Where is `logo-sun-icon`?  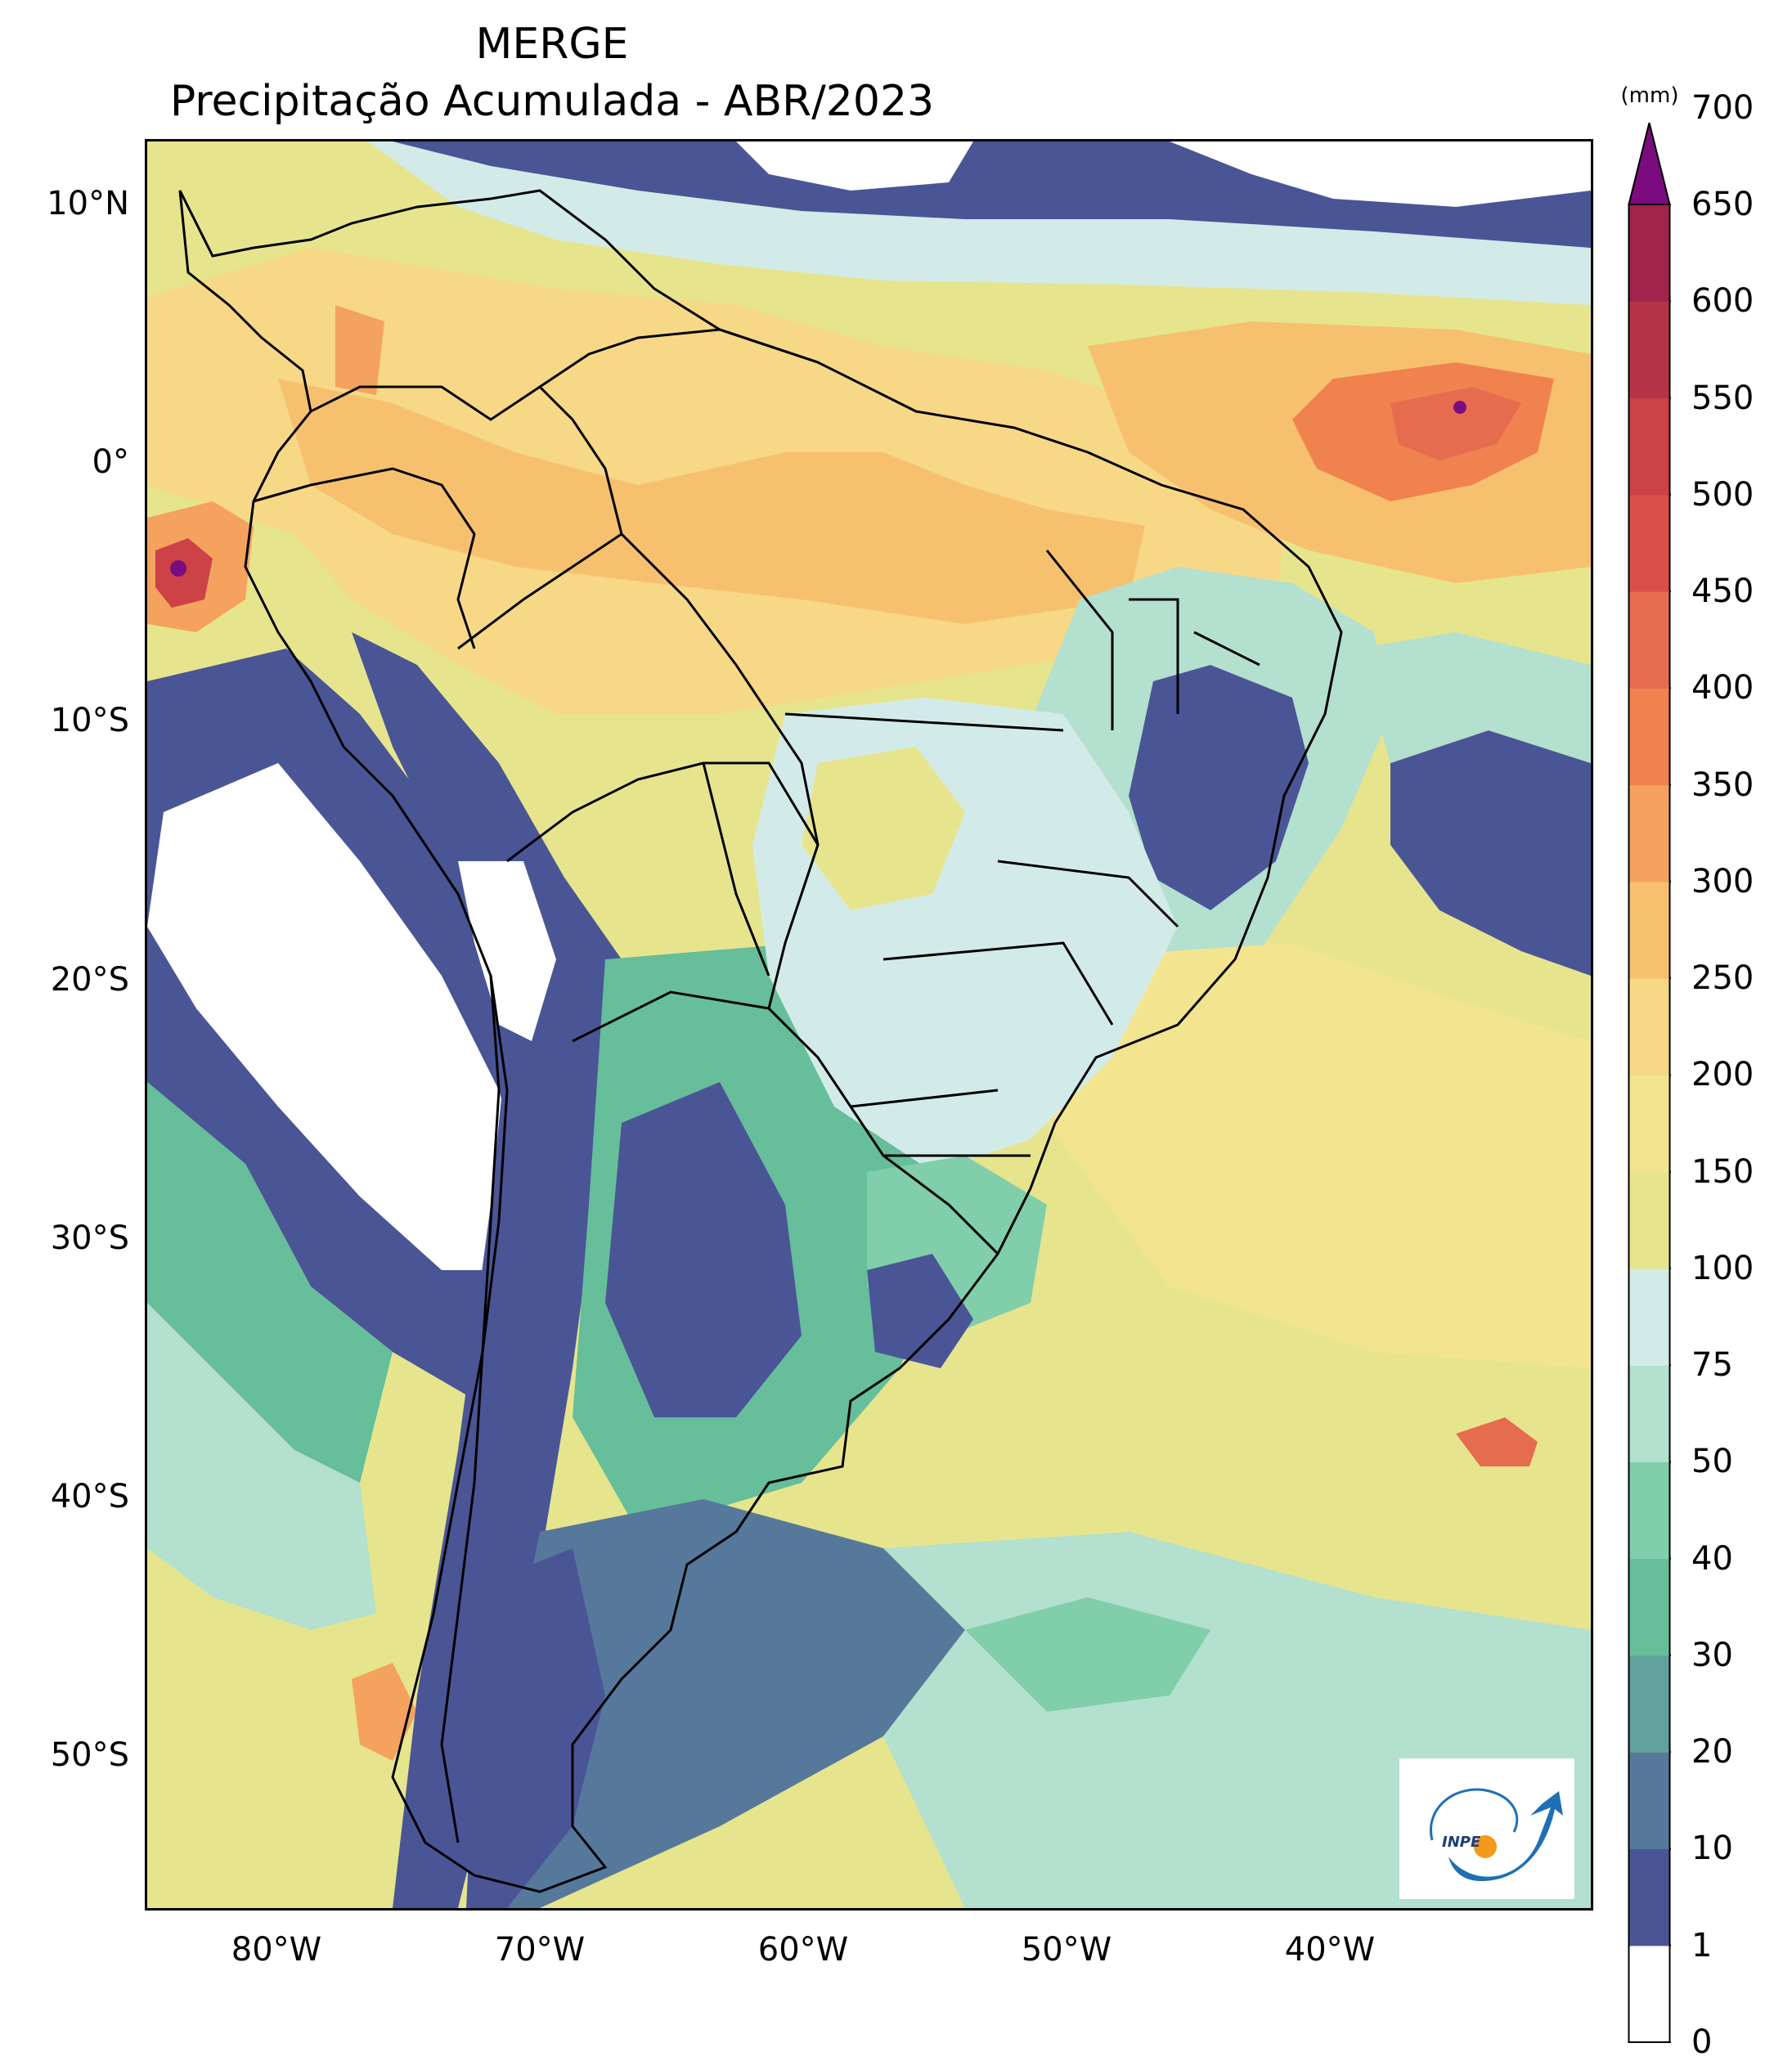
logo-sun-icon is located at coordinates (1485, 1846).